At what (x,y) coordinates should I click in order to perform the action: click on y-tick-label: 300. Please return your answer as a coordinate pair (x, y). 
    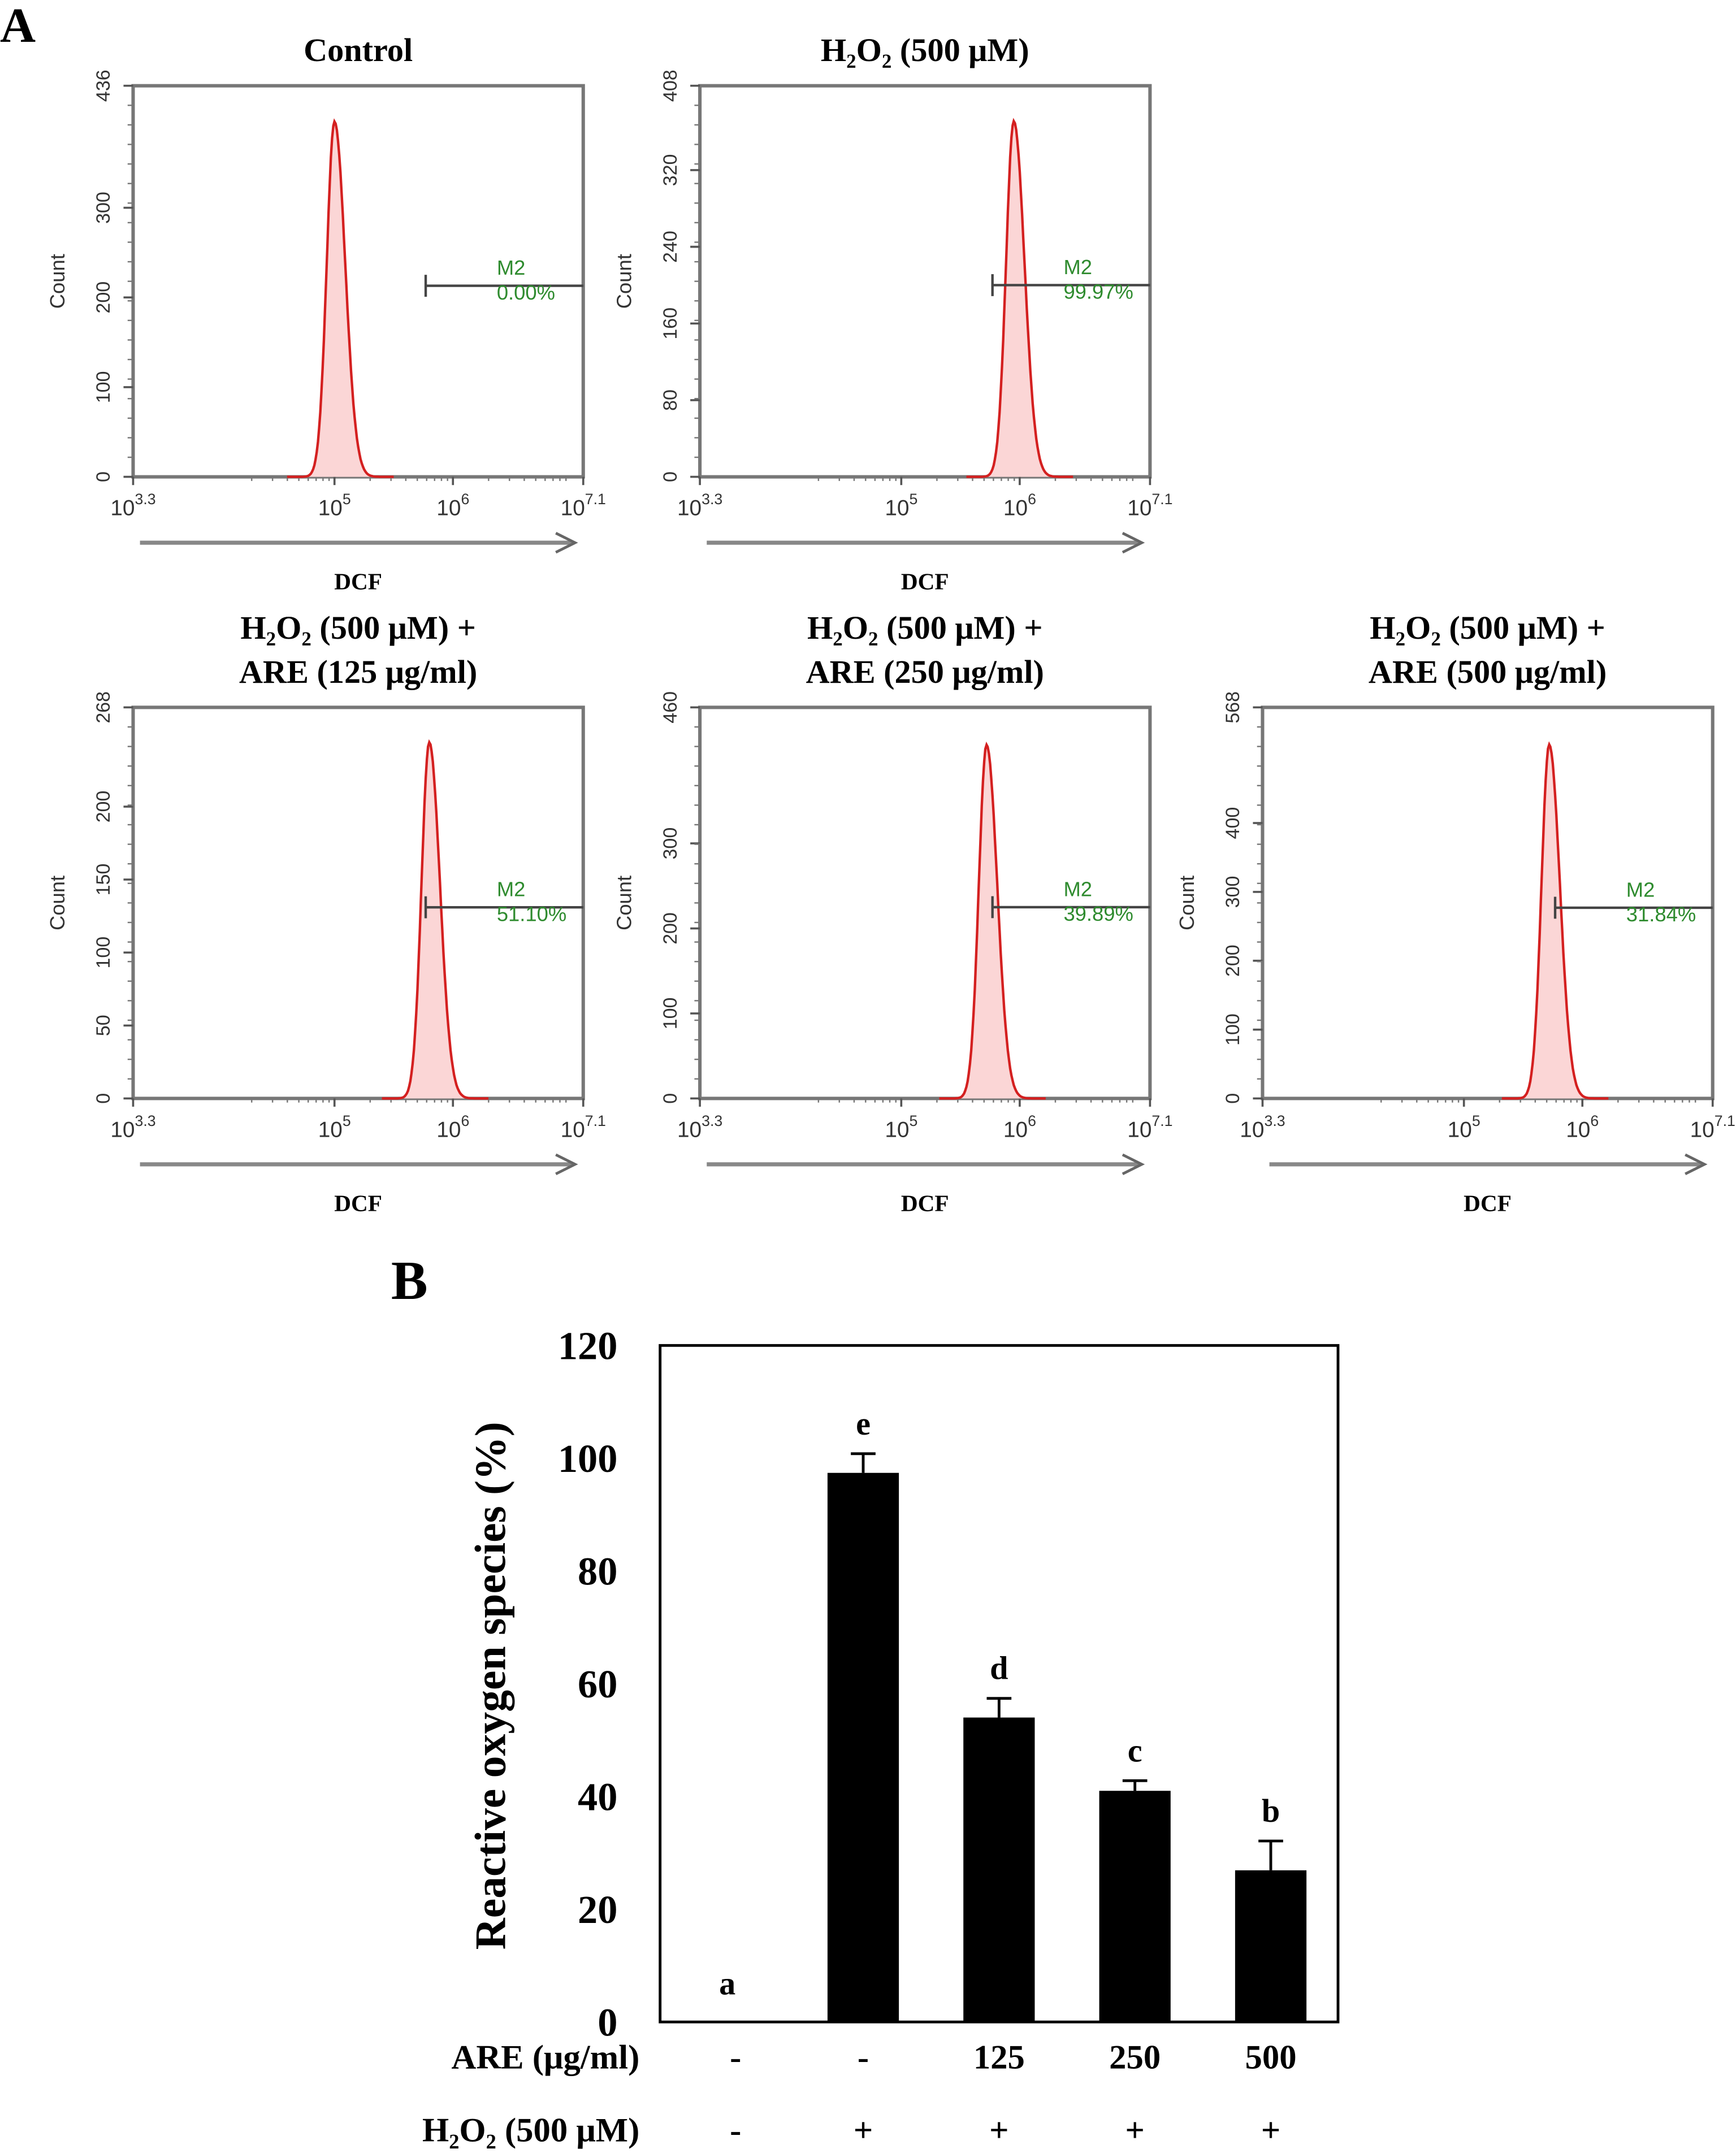
    Looking at the image, I should click on (103, 208).